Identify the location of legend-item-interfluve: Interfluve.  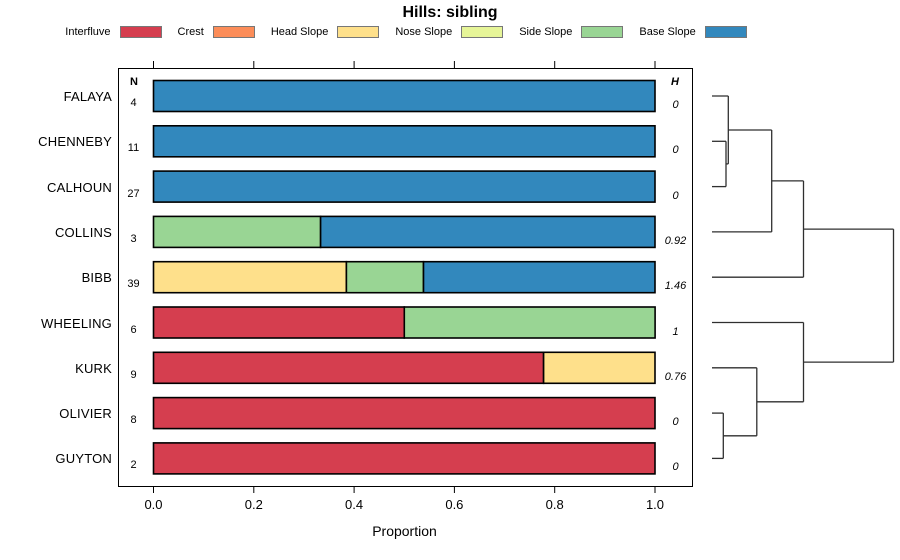
(113, 32).